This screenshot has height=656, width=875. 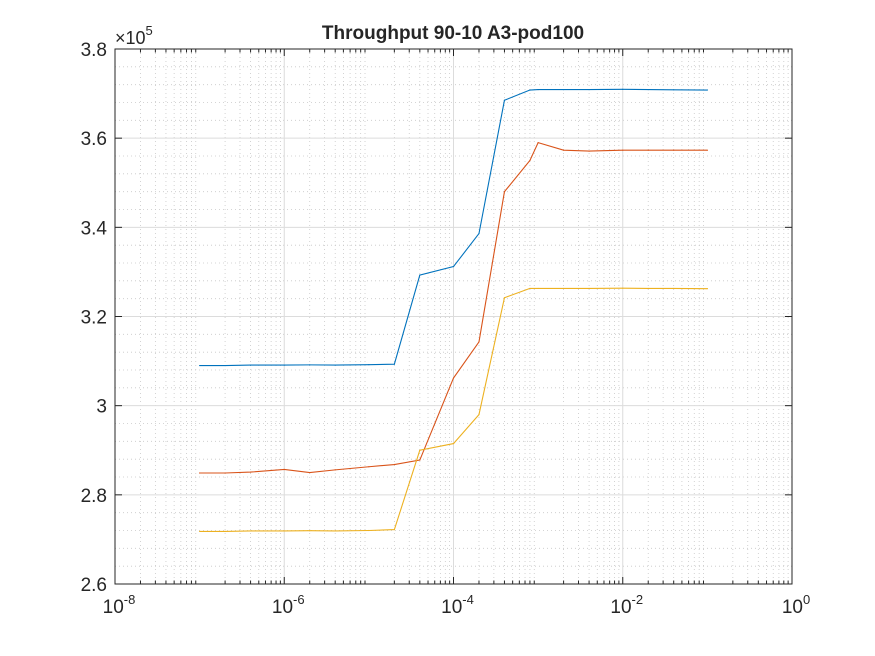 I want to click on x-tick-label: 10⁻², so click(x=626, y=605).